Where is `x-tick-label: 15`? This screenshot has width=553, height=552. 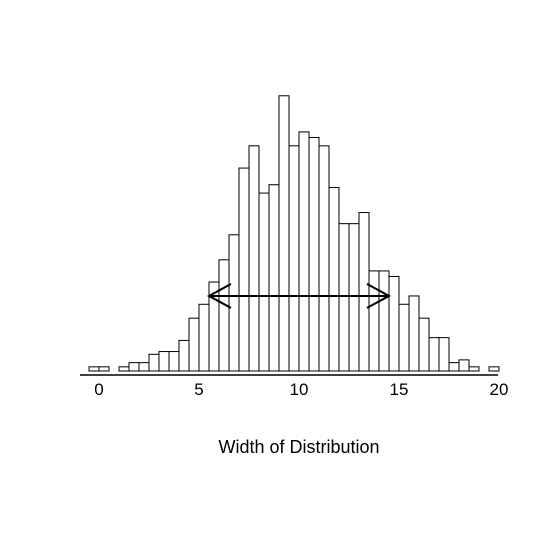 x-tick-label: 15 is located at coordinates (399, 389).